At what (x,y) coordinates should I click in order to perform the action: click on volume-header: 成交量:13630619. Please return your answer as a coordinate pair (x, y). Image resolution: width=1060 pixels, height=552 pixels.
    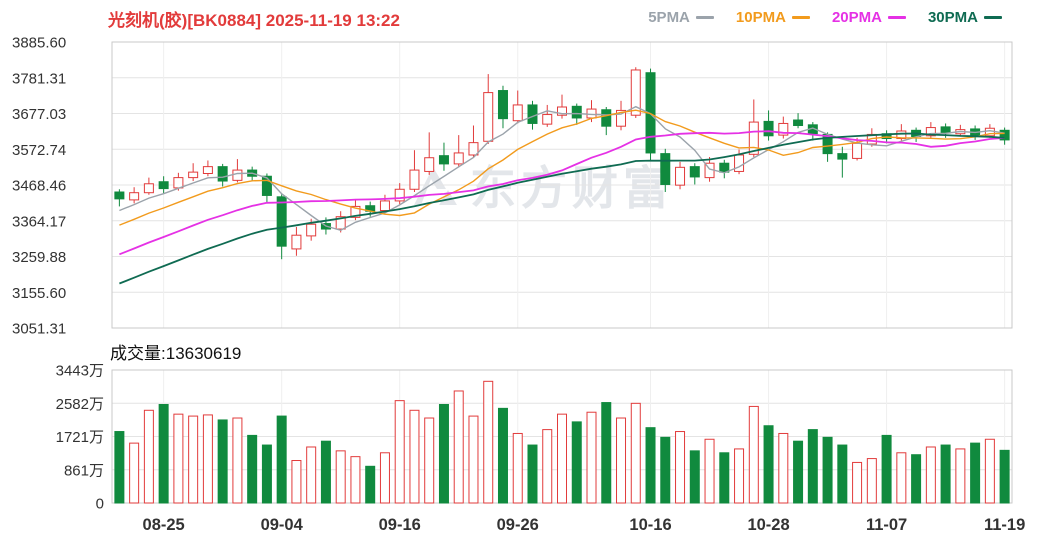
    Looking at the image, I should click on (175, 351).